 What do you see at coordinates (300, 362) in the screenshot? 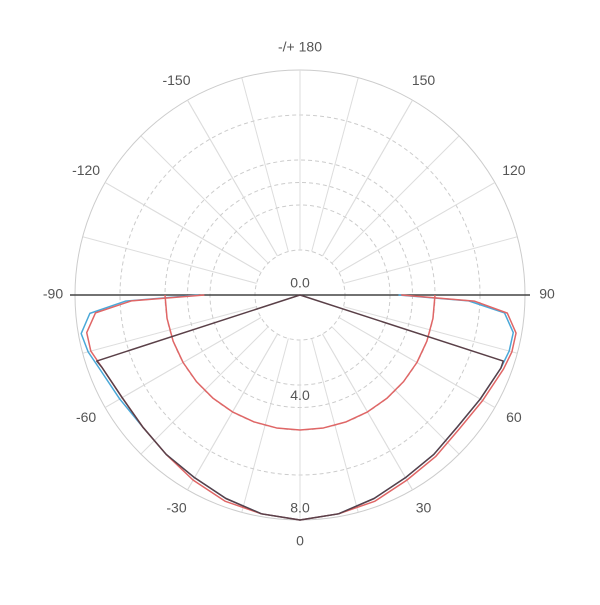
I see `series-line` at bounding box center [300, 362].